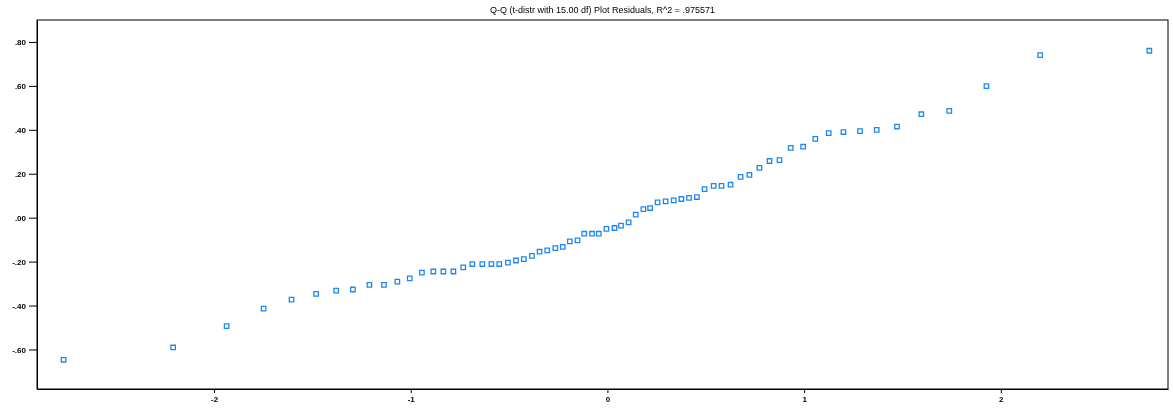 Image resolution: width=1173 pixels, height=411 pixels. What do you see at coordinates (20, 86) in the screenshot?
I see `y-tick-label: .60` at bounding box center [20, 86].